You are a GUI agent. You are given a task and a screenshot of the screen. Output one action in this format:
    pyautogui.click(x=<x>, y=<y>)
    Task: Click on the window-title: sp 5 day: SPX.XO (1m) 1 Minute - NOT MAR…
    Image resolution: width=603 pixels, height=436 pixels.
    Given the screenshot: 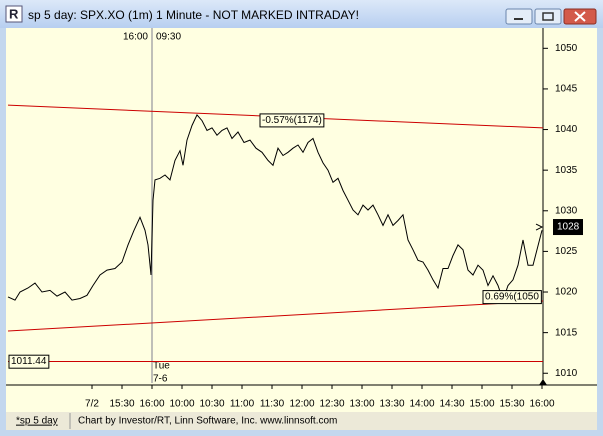 What is the action you would take?
    pyautogui.click(x=193, y=15)
    